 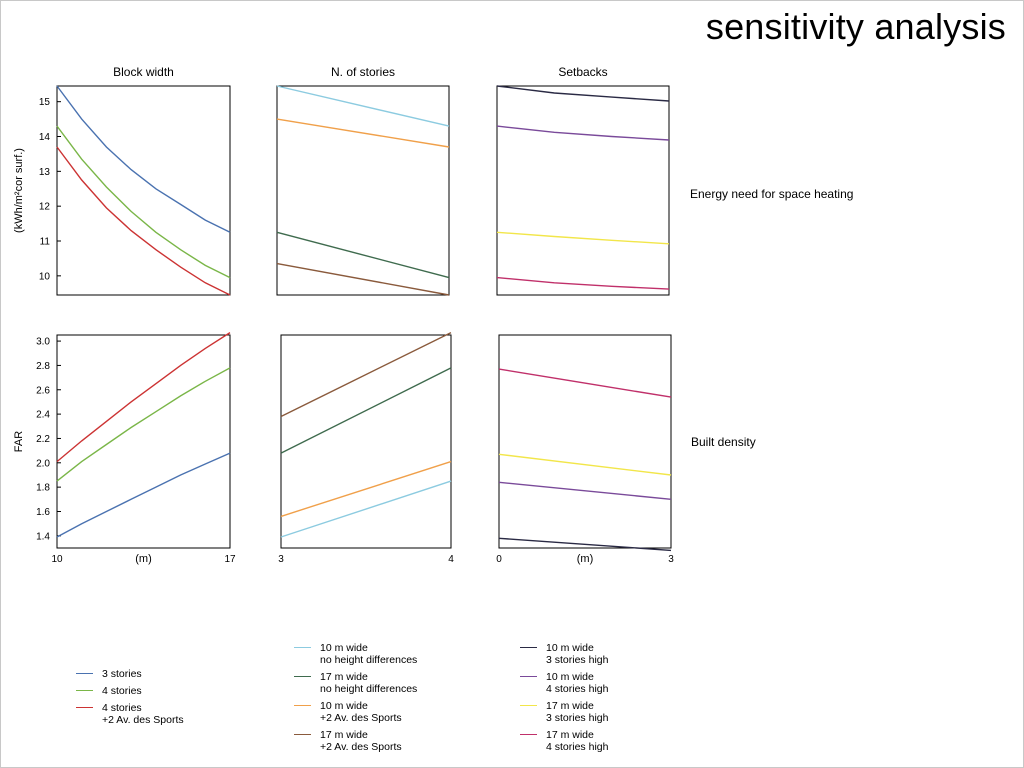 I want to click on y-axis-label: (kWh/m²cor surf.), so click(x=19, y=190).